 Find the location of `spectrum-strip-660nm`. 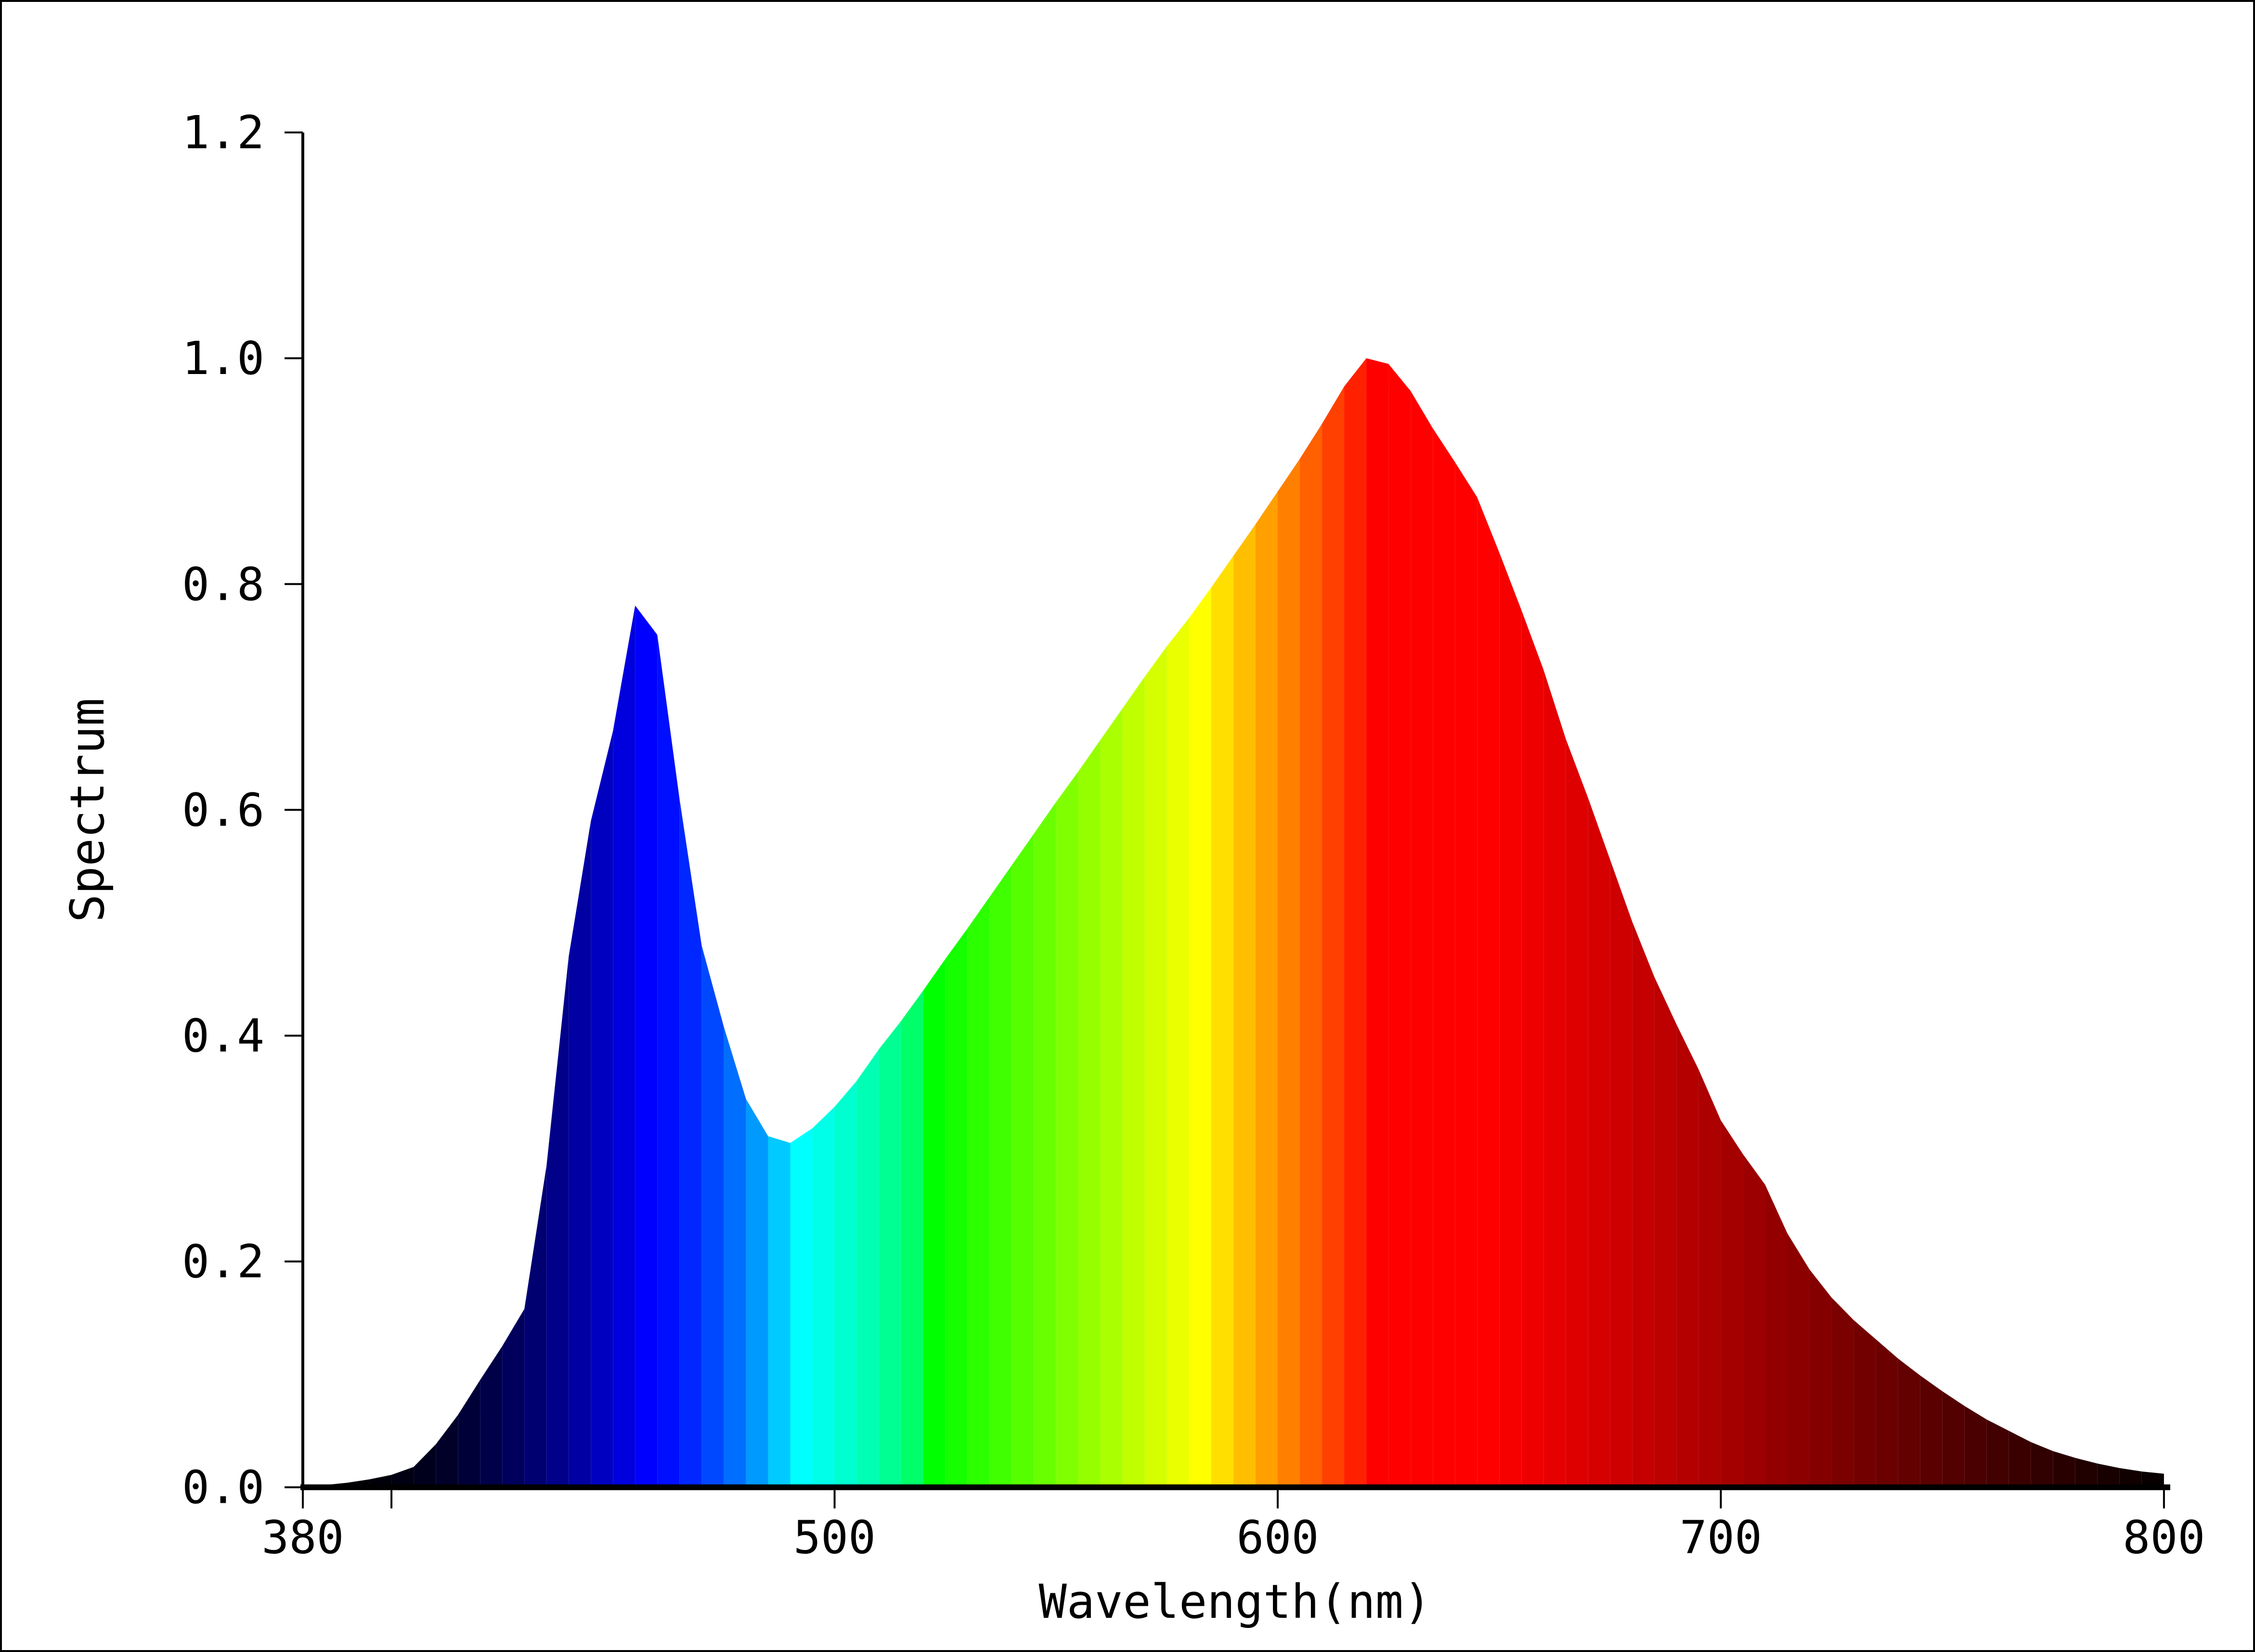

spectrum-strip-660nm is located at coordinates (1554, 1079).